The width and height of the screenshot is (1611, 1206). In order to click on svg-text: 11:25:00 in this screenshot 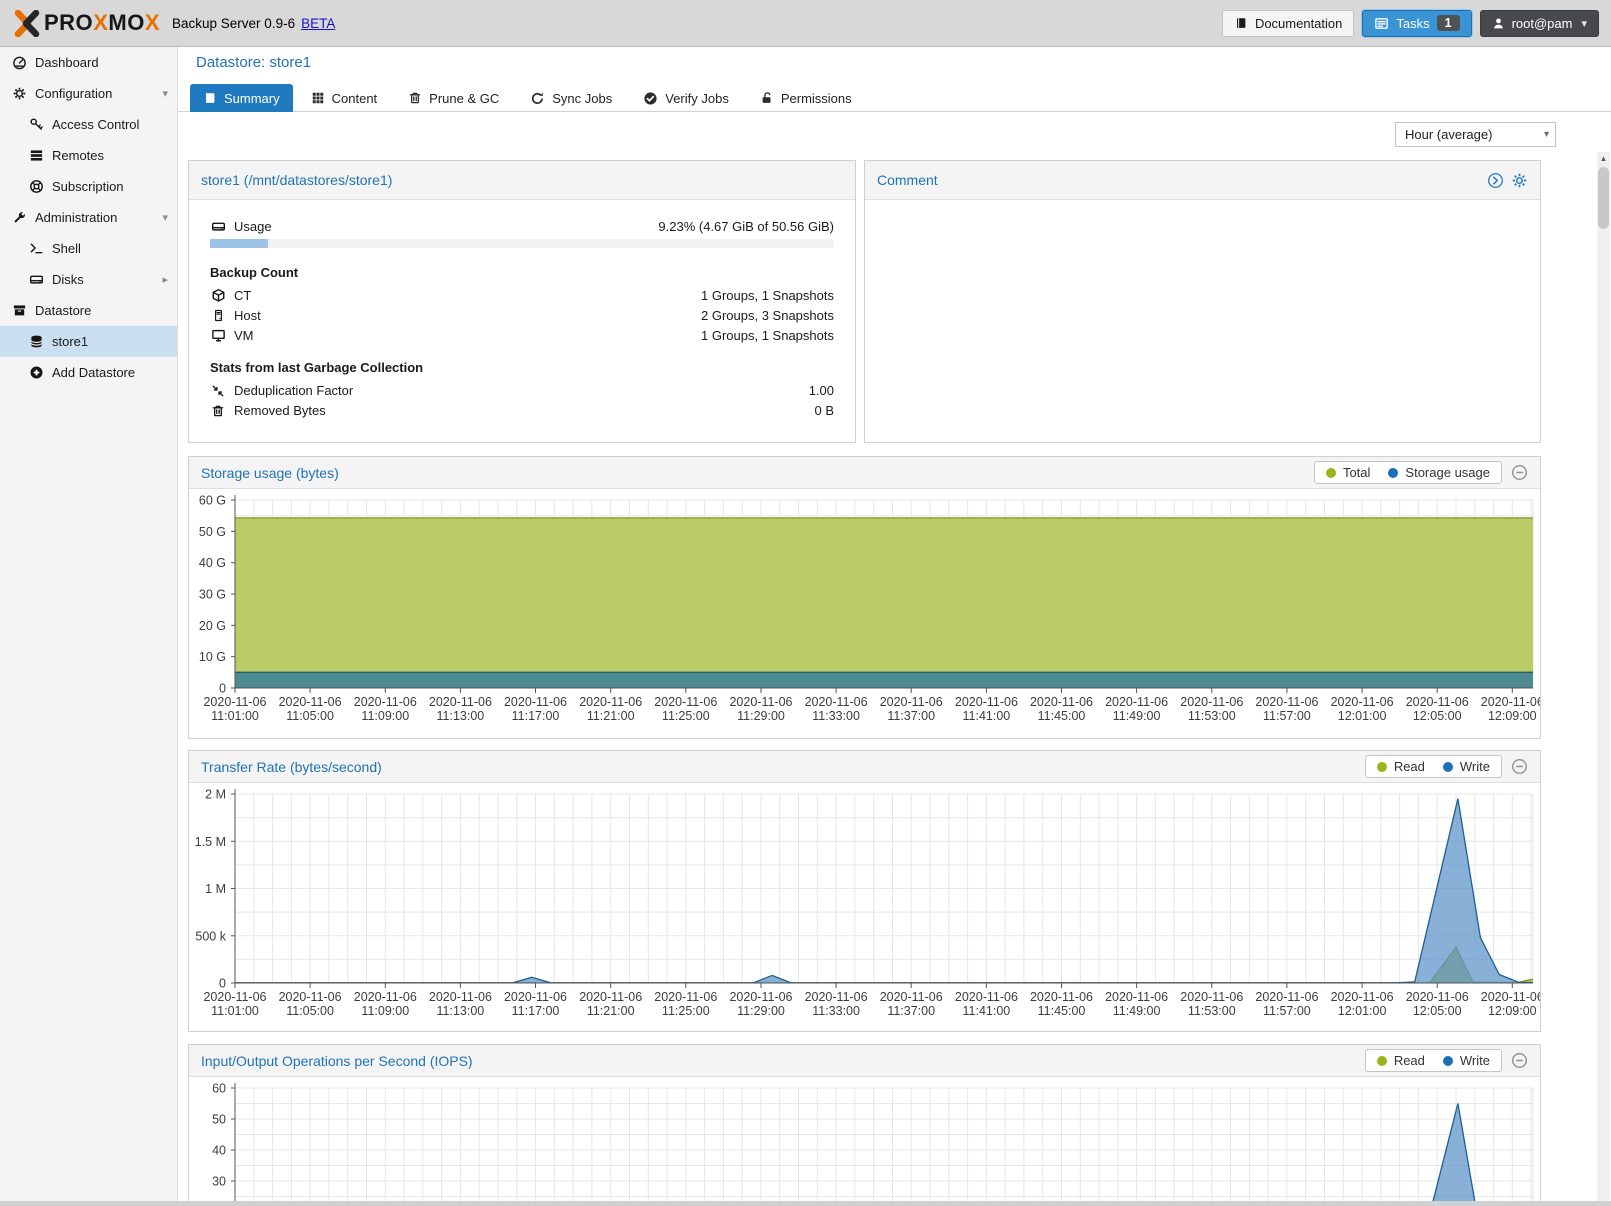, I will do `click(686, 716)`.